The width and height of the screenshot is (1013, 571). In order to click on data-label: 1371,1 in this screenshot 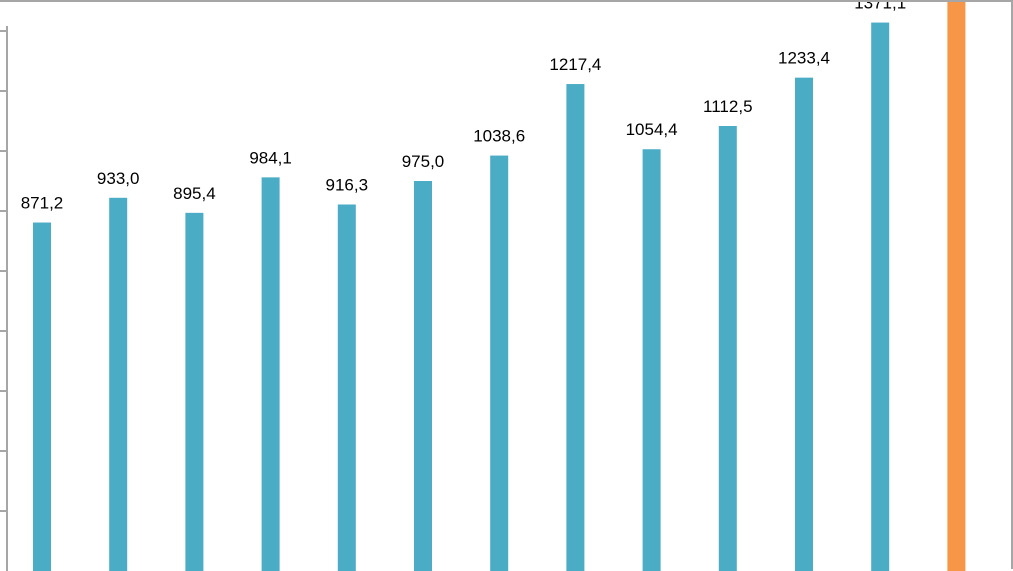, I will do `click(880, 7)`.